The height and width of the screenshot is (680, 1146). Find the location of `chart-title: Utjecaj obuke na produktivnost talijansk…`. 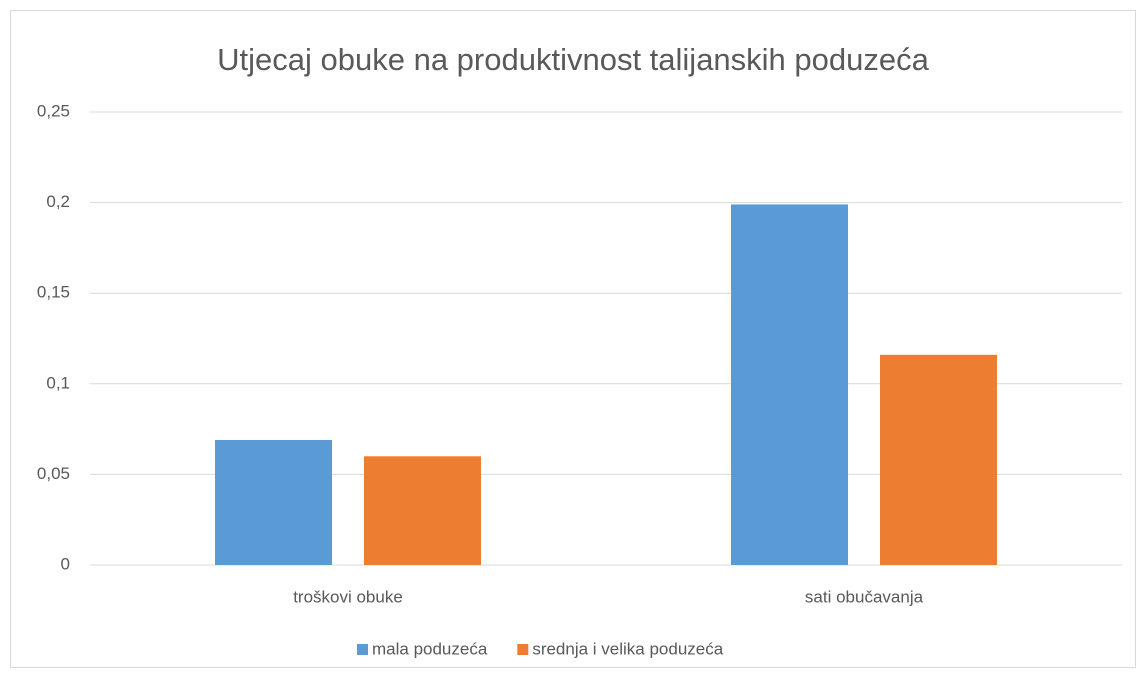

chart-title: Utjecaj obuke na produktivnost talijansk… is located at coordinates (573, 59).